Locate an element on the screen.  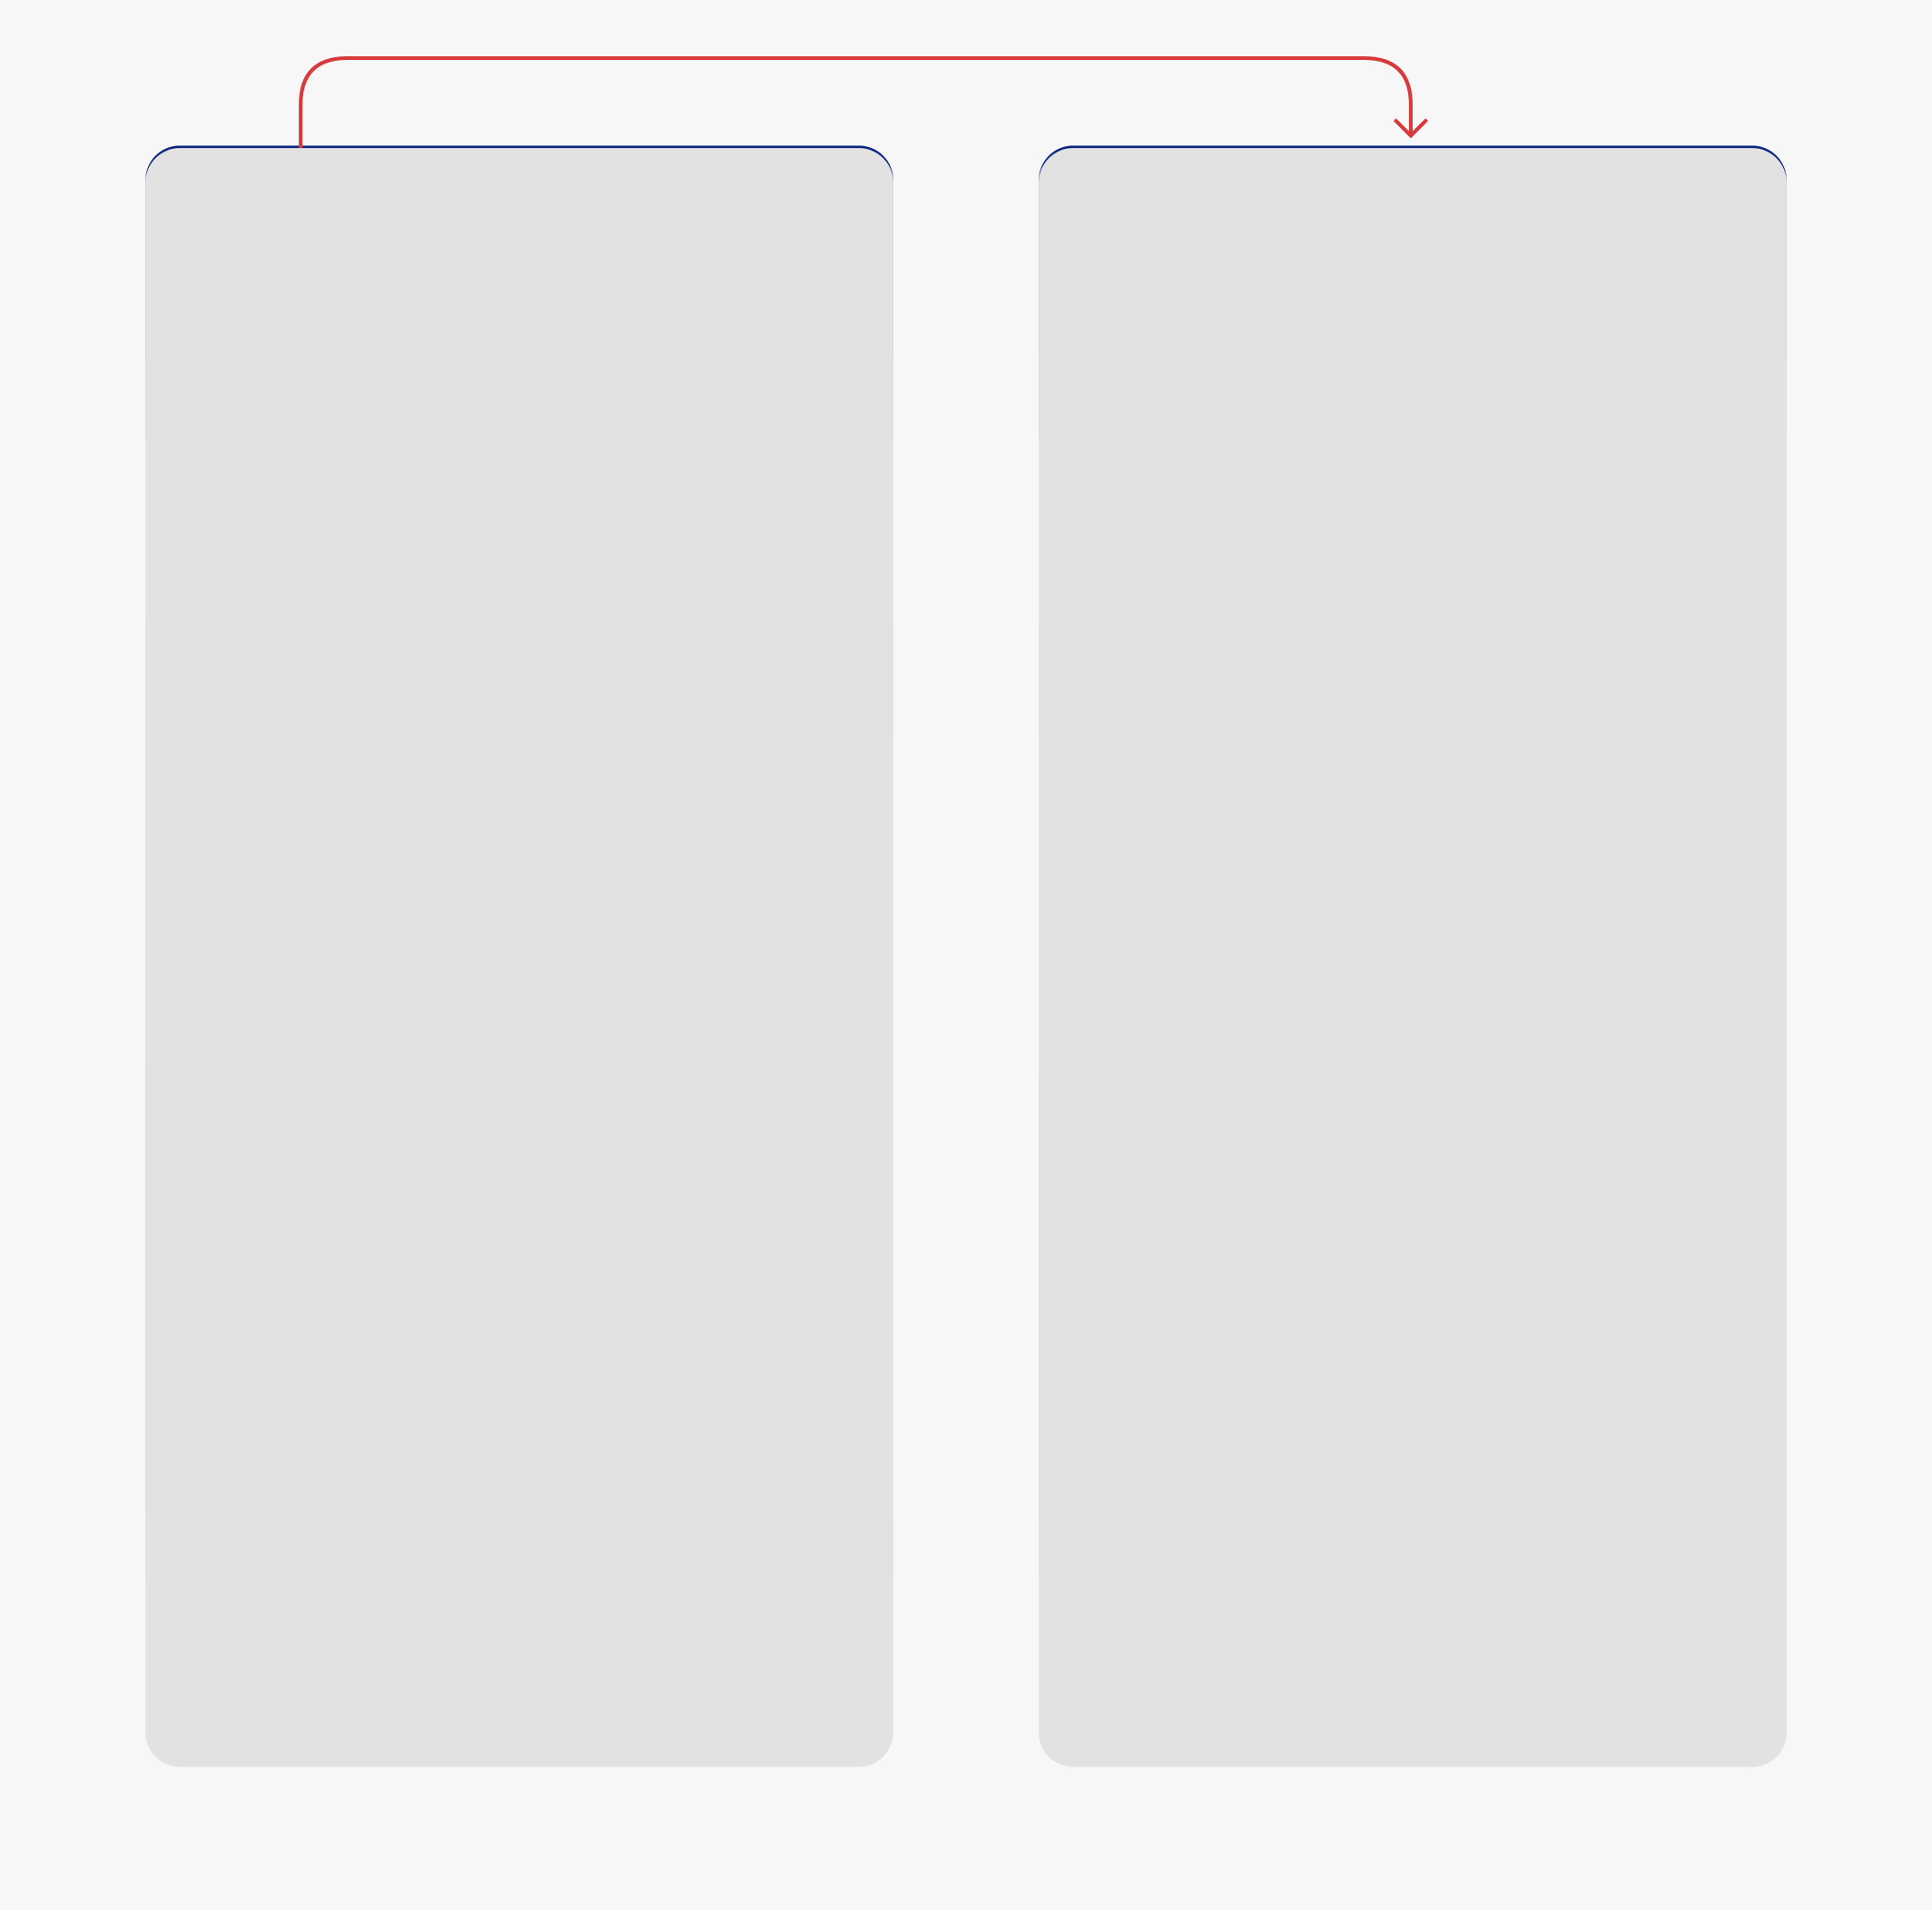
arrow-head is located at coordinates (1411, 129).